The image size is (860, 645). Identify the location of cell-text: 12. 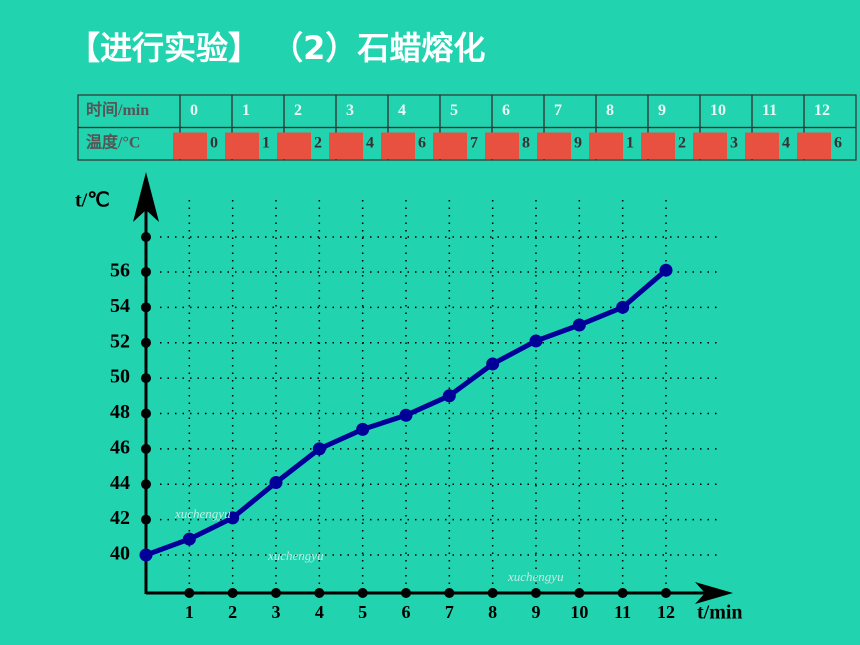
(822, 110).